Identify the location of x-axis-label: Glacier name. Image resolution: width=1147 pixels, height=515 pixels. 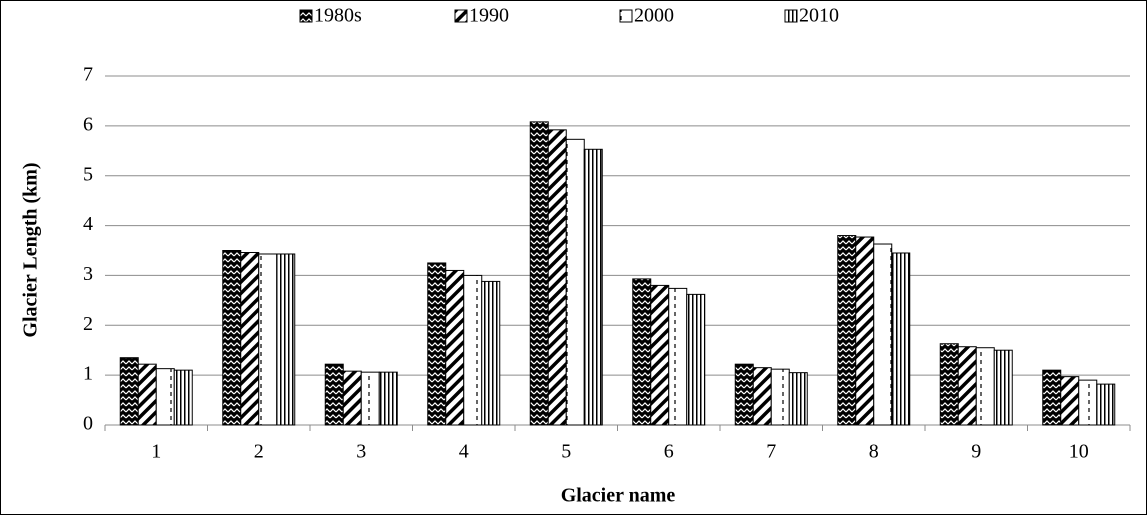
(618, 496).